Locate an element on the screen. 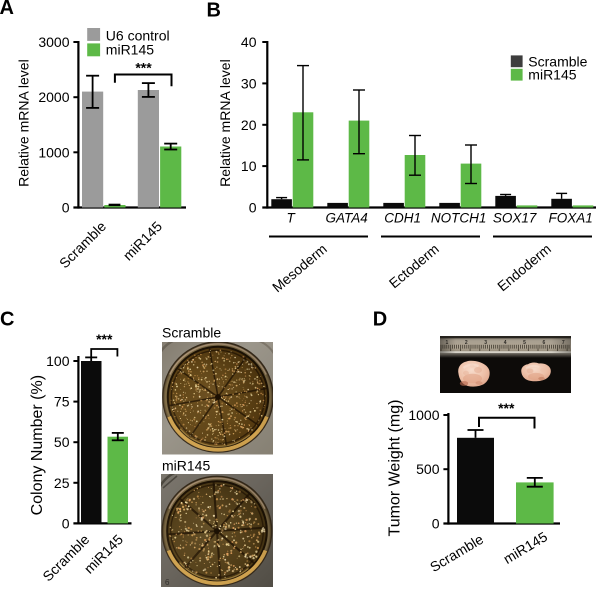 The width and height of the screenshot is (600, 592). svg-text: CDH1 is located at coordinates (402, 218).